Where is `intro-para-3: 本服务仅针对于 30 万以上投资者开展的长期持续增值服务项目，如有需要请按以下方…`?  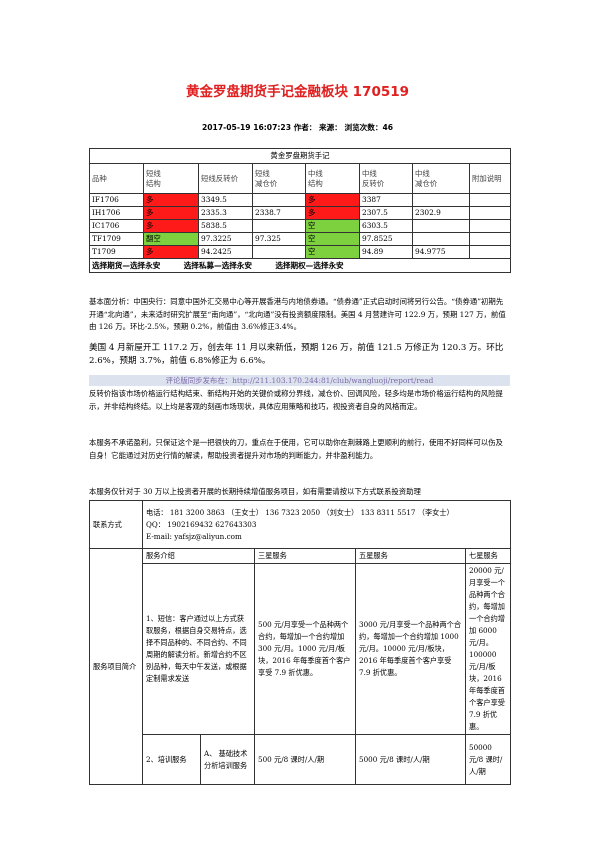
intro-para-3: 本服务仅针对于 30 万以上投资者开展的长期持续增值服务项目，如有需要请按以下方… is located at coordinates (255, 491).